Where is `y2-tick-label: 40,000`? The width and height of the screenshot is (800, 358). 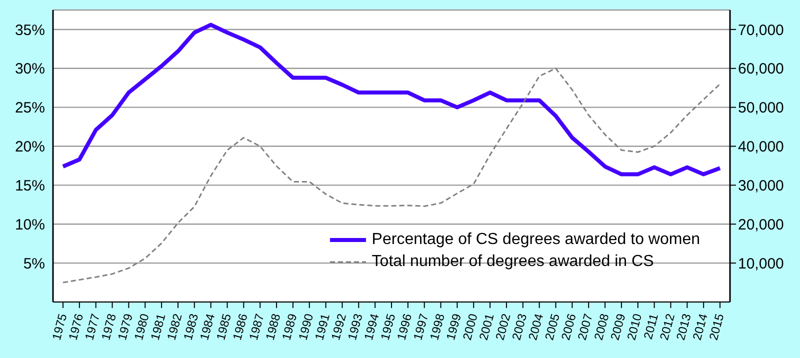 y2-tick-label: 40,000 is located at coordinates (761, 147).